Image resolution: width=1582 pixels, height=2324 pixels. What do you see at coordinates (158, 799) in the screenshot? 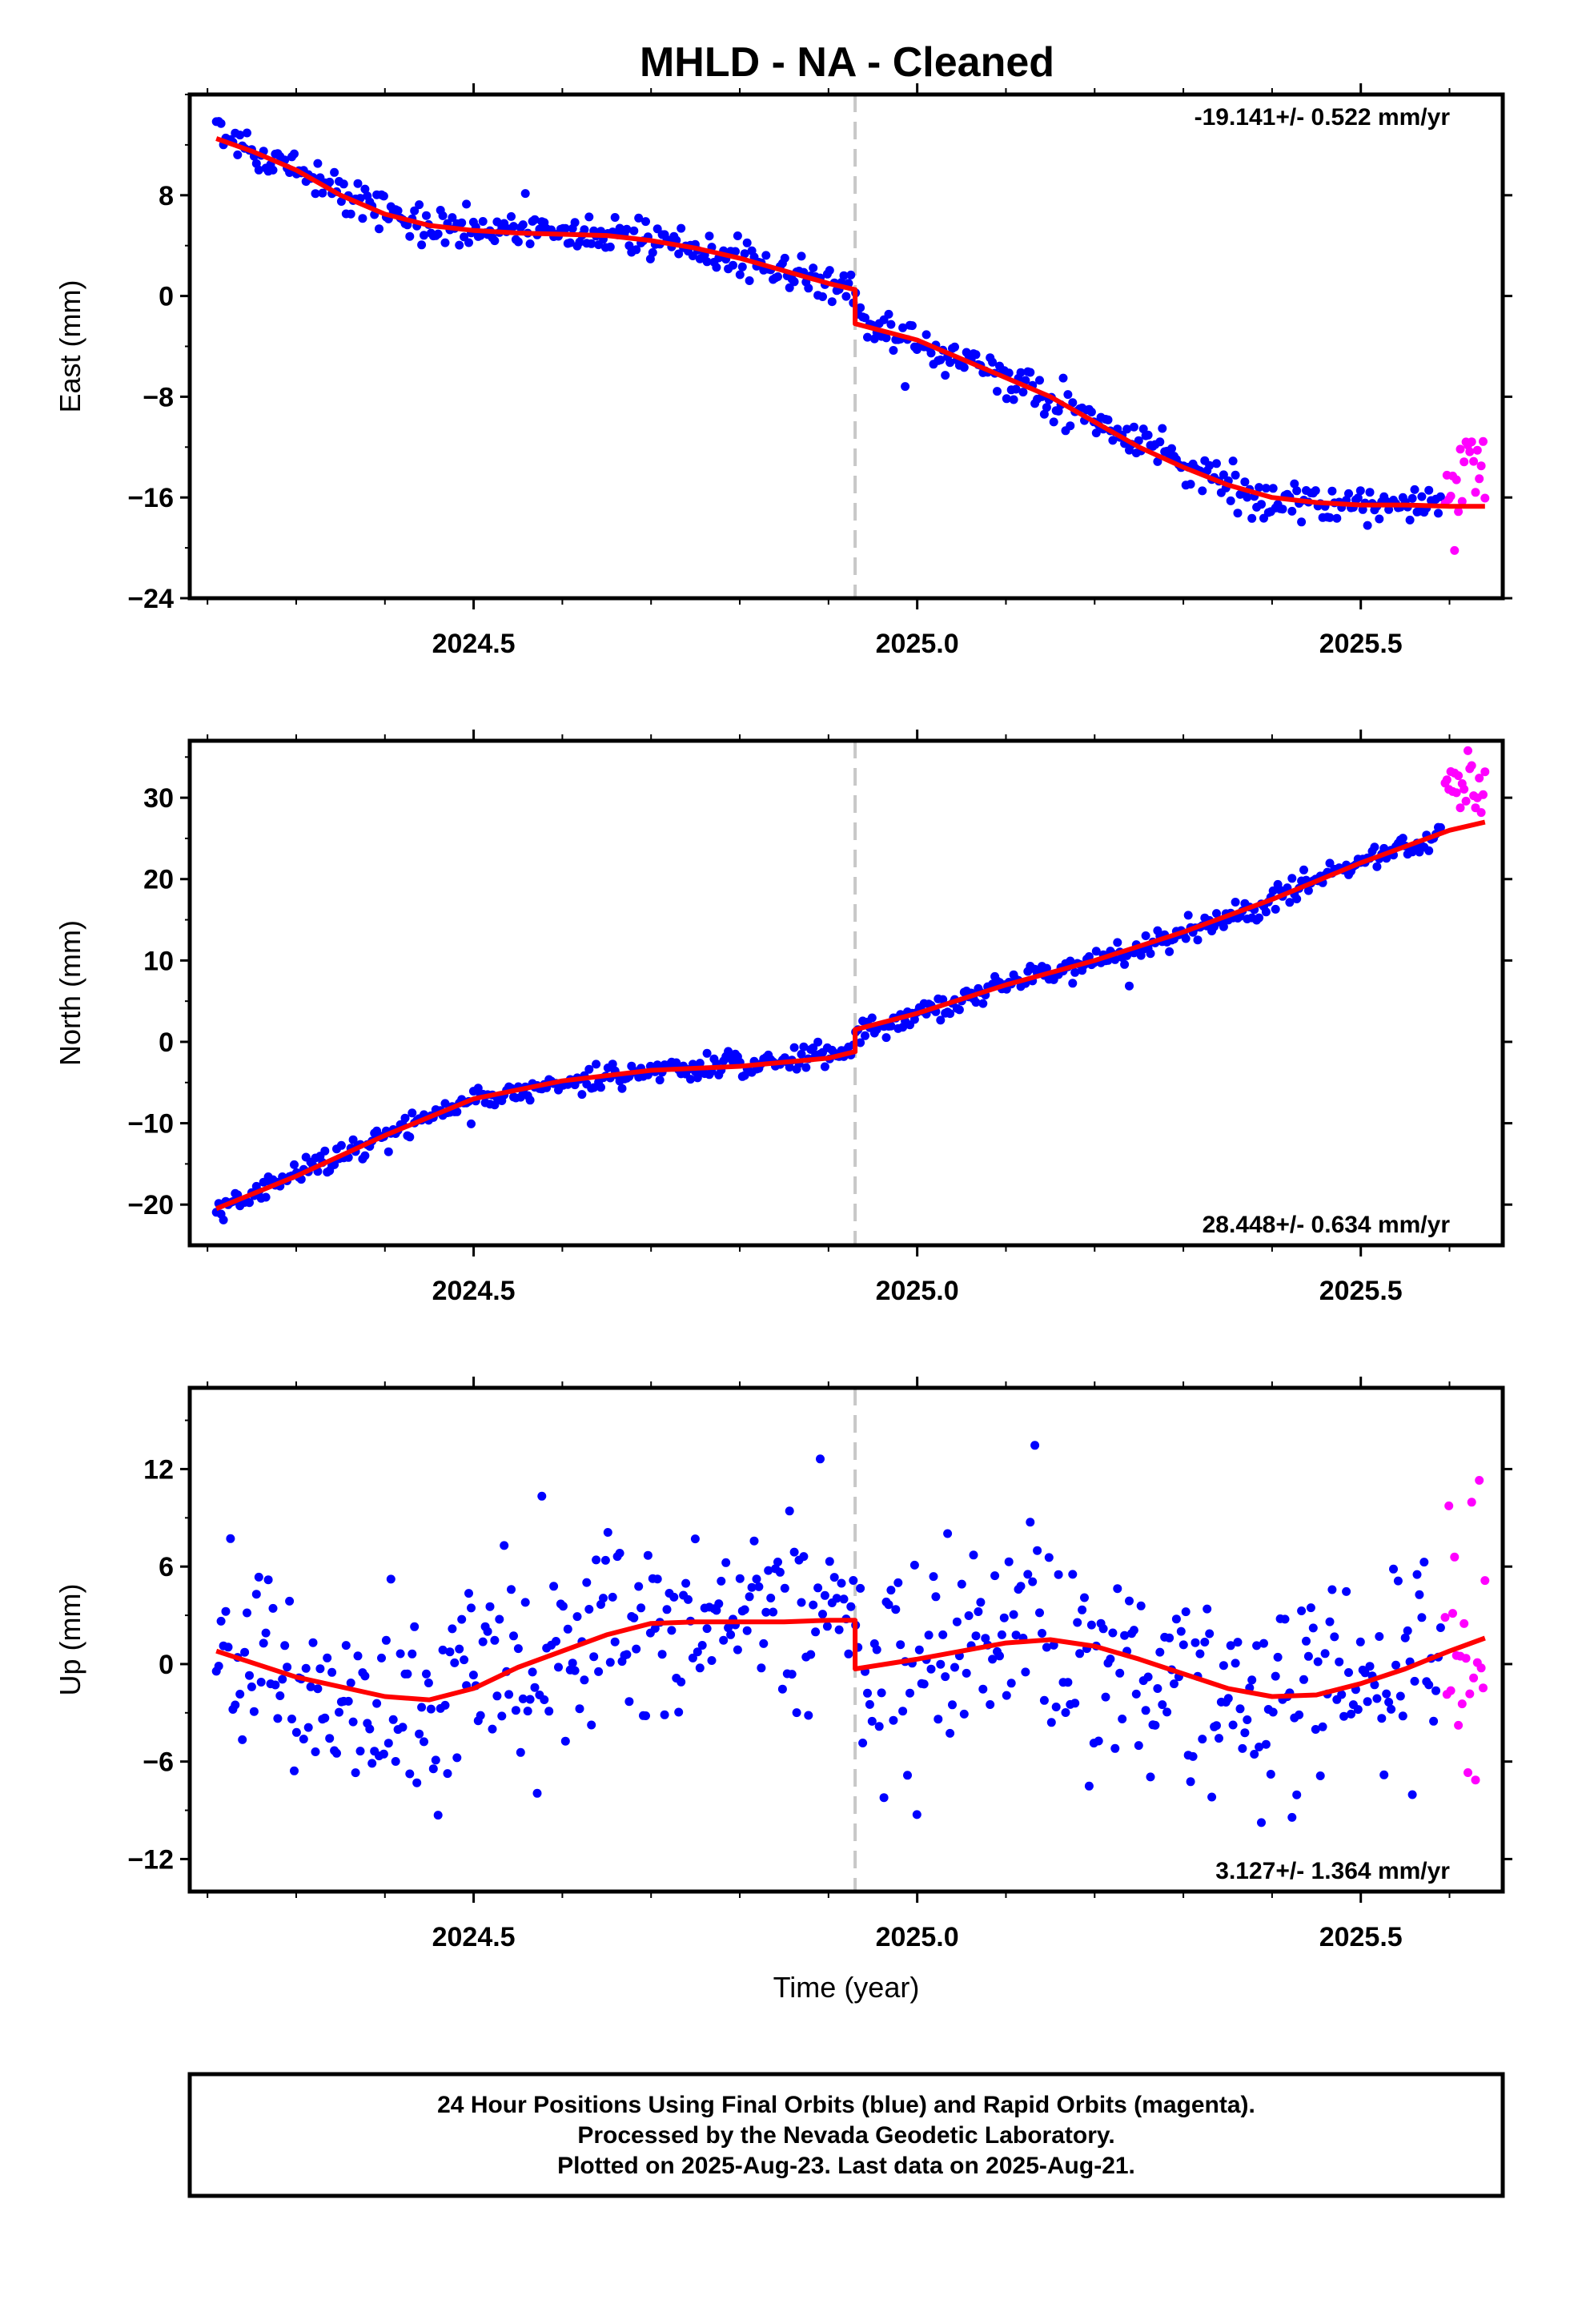
I see `north-ytick-label: 30` at bounding box center [158, 799].